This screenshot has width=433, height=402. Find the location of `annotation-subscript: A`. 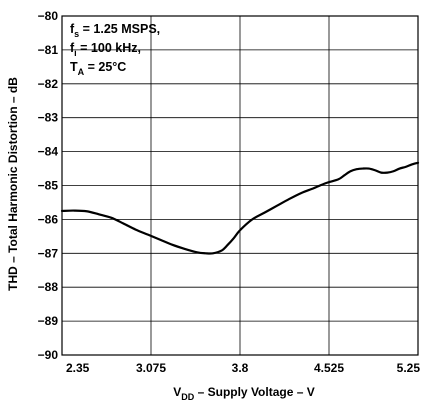

annotation-subscript: A is located at coordinates (81, 72).